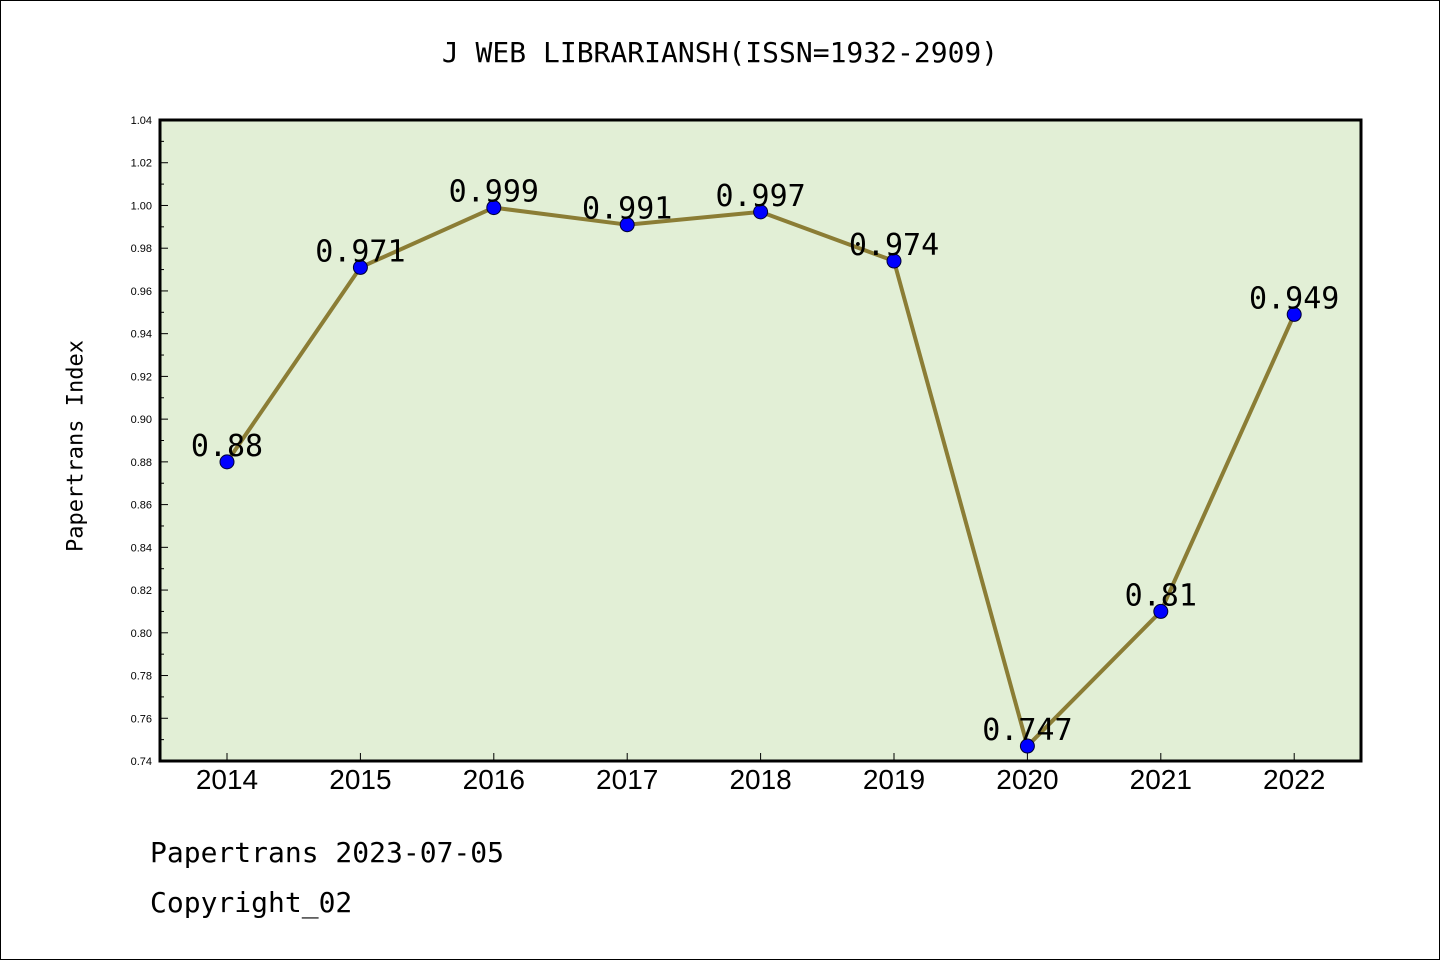 The height and width of the screenshot is (960, 1440). I want to click on y-tick-label: 0.96, so click(141, 292).